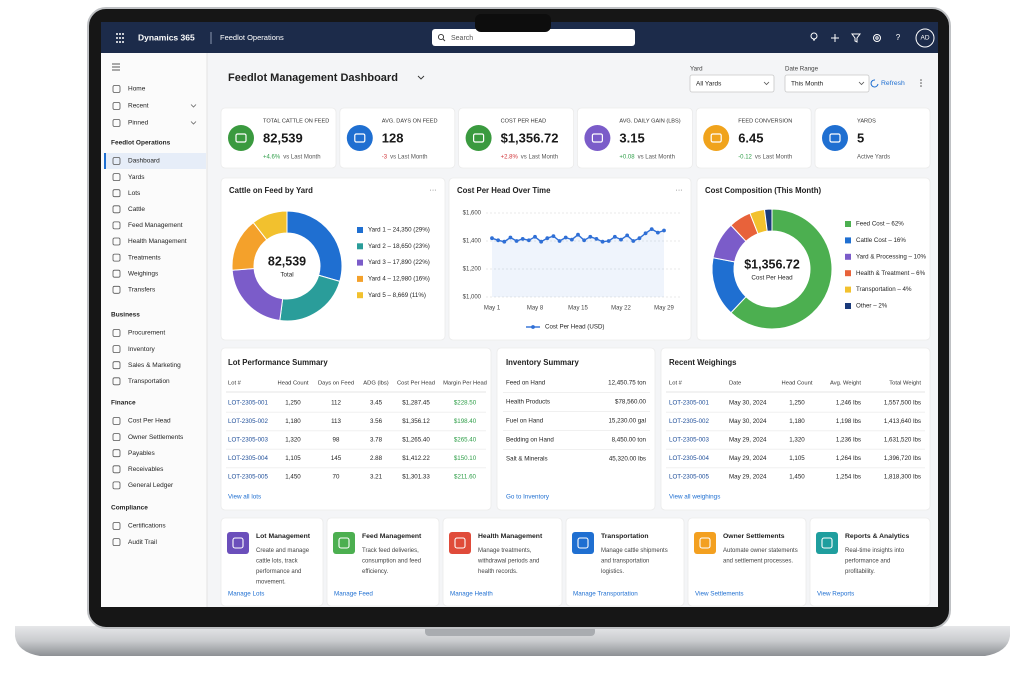 This screenshot has height=683, width=1024. I want to click on nav-item: Payables, so click(141, 453).